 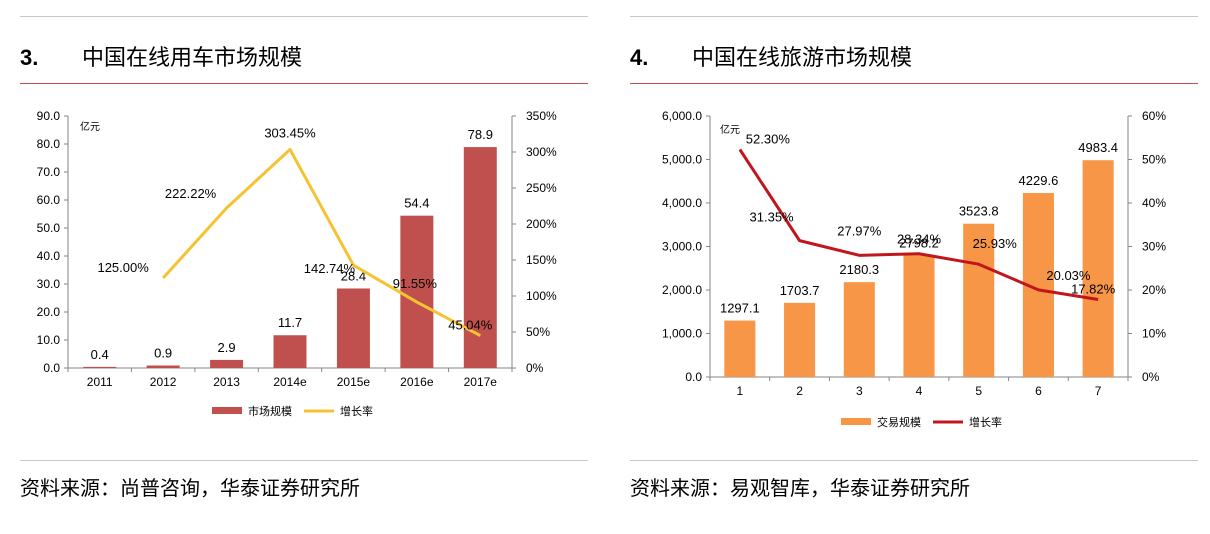 I want to click on figure-number: 3., so click(x=29, y=57).